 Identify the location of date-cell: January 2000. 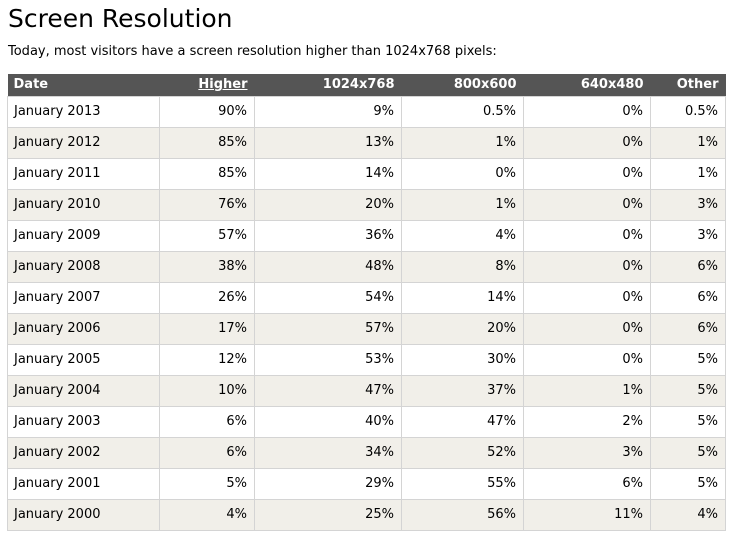
(83, 515).